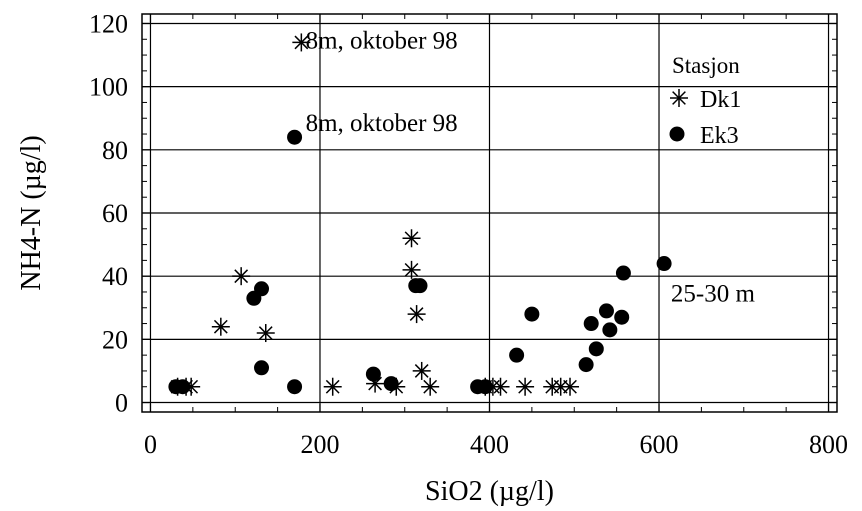  I want to click on x-tick-label: 200, so click(319, 444).